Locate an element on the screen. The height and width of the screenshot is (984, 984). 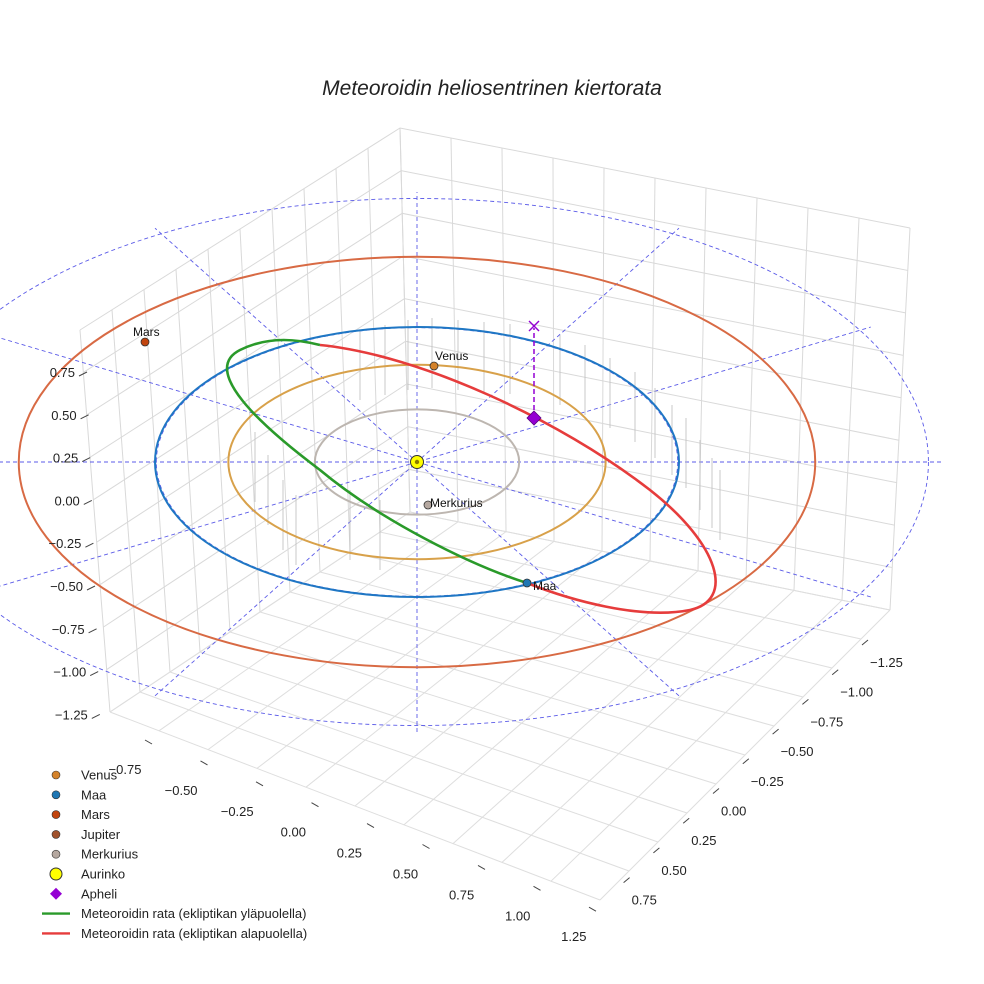
z-tick-label: −0.25 is located at coordinates (64, 543).